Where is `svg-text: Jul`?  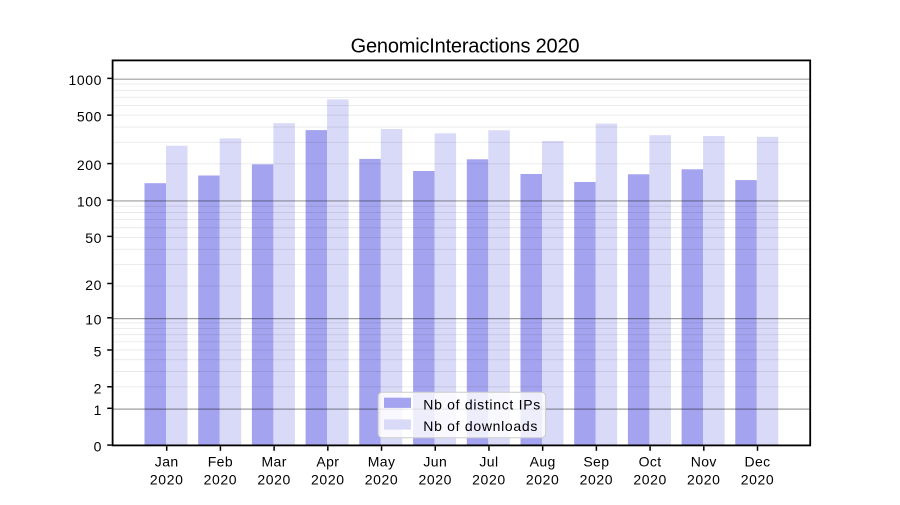 svg-text: Jul is located at coordinates (488, 461).